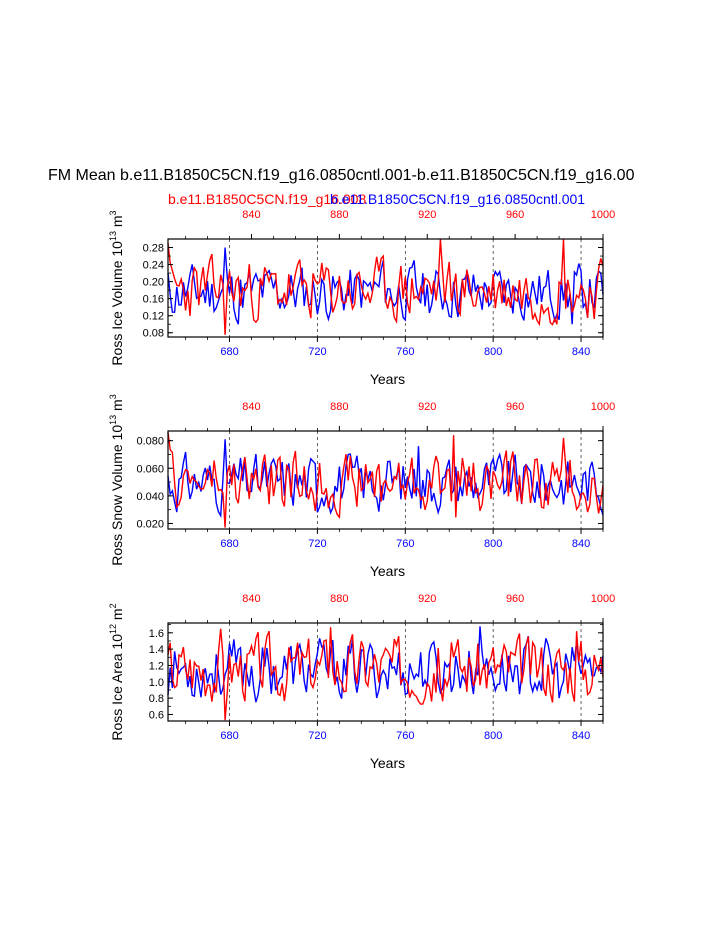  Describe the element at coordinates (150, 524) in the screenshot. I see `y-tick-label: 0.020` at that location.